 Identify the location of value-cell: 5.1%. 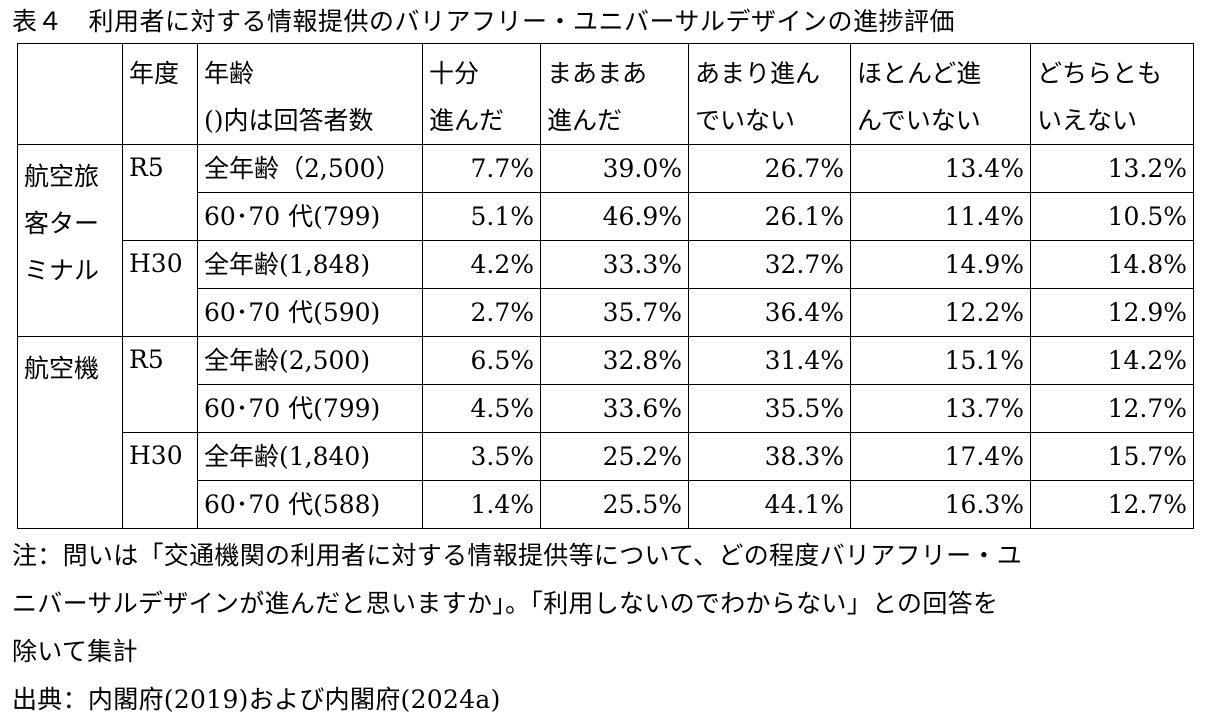
(481, 216).